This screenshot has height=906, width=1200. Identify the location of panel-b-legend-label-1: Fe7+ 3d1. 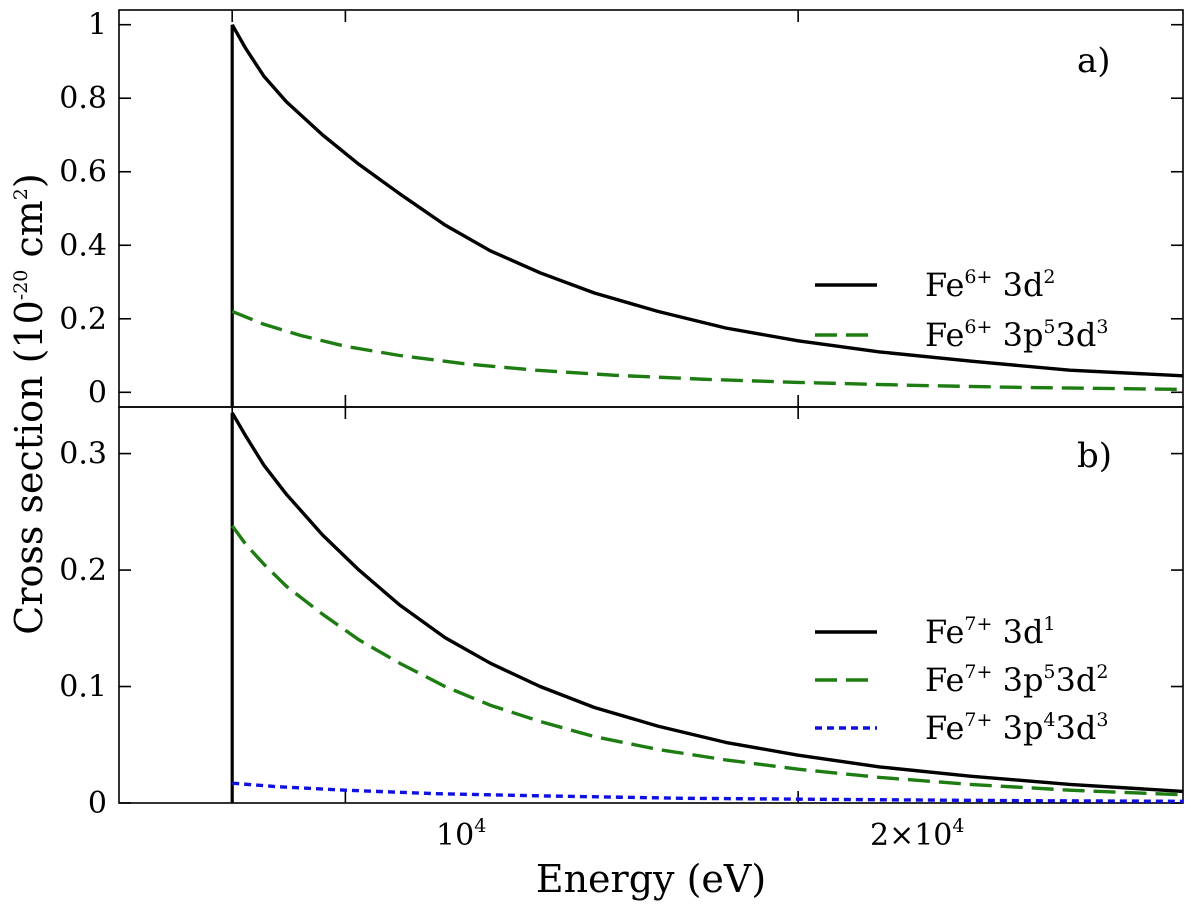
(990, 632).